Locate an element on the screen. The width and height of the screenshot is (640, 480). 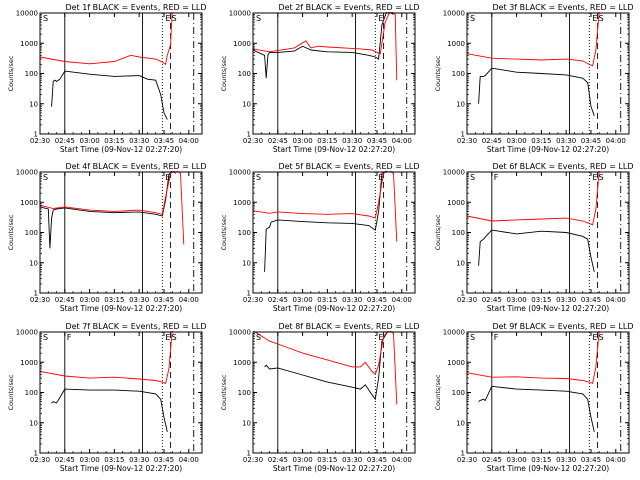
chart-title: Det 4f BLACK = Events, RED = LLD is located at coordinates (135, 166).